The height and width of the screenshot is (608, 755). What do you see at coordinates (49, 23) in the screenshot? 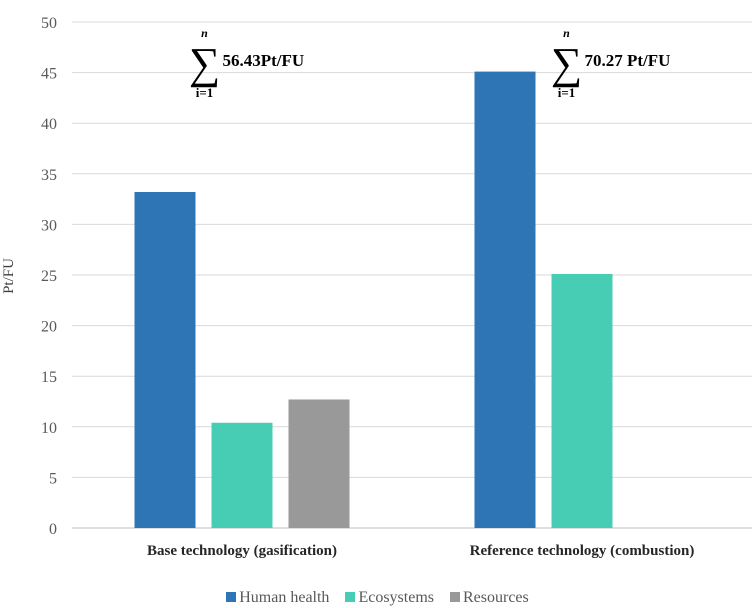
I see `y-tick-label: 50` at bounding box center [49, 23].